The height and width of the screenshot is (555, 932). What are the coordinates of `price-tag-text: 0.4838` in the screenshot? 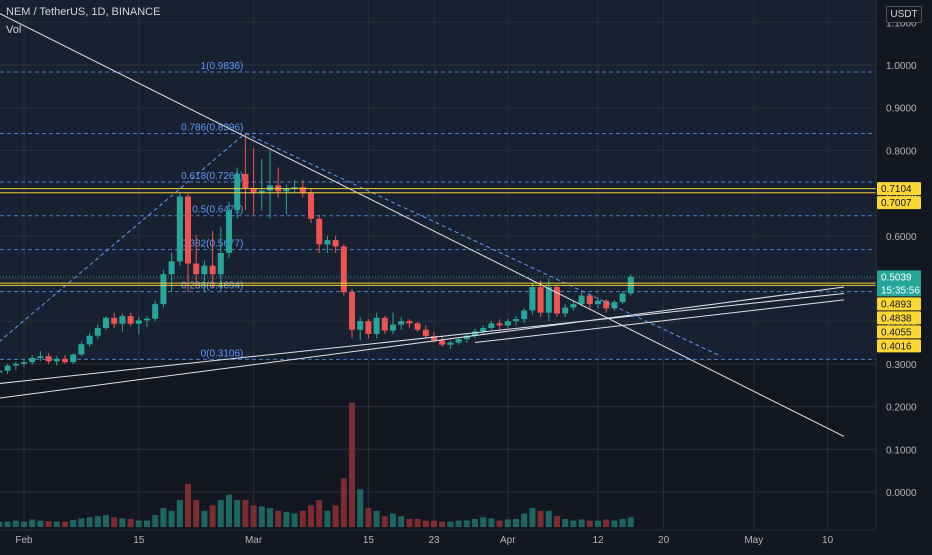 It's located at (896, 318).